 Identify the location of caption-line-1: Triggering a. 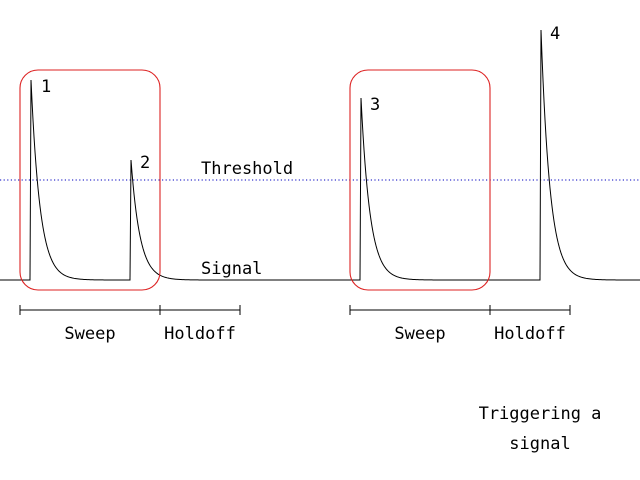
(540, 414).